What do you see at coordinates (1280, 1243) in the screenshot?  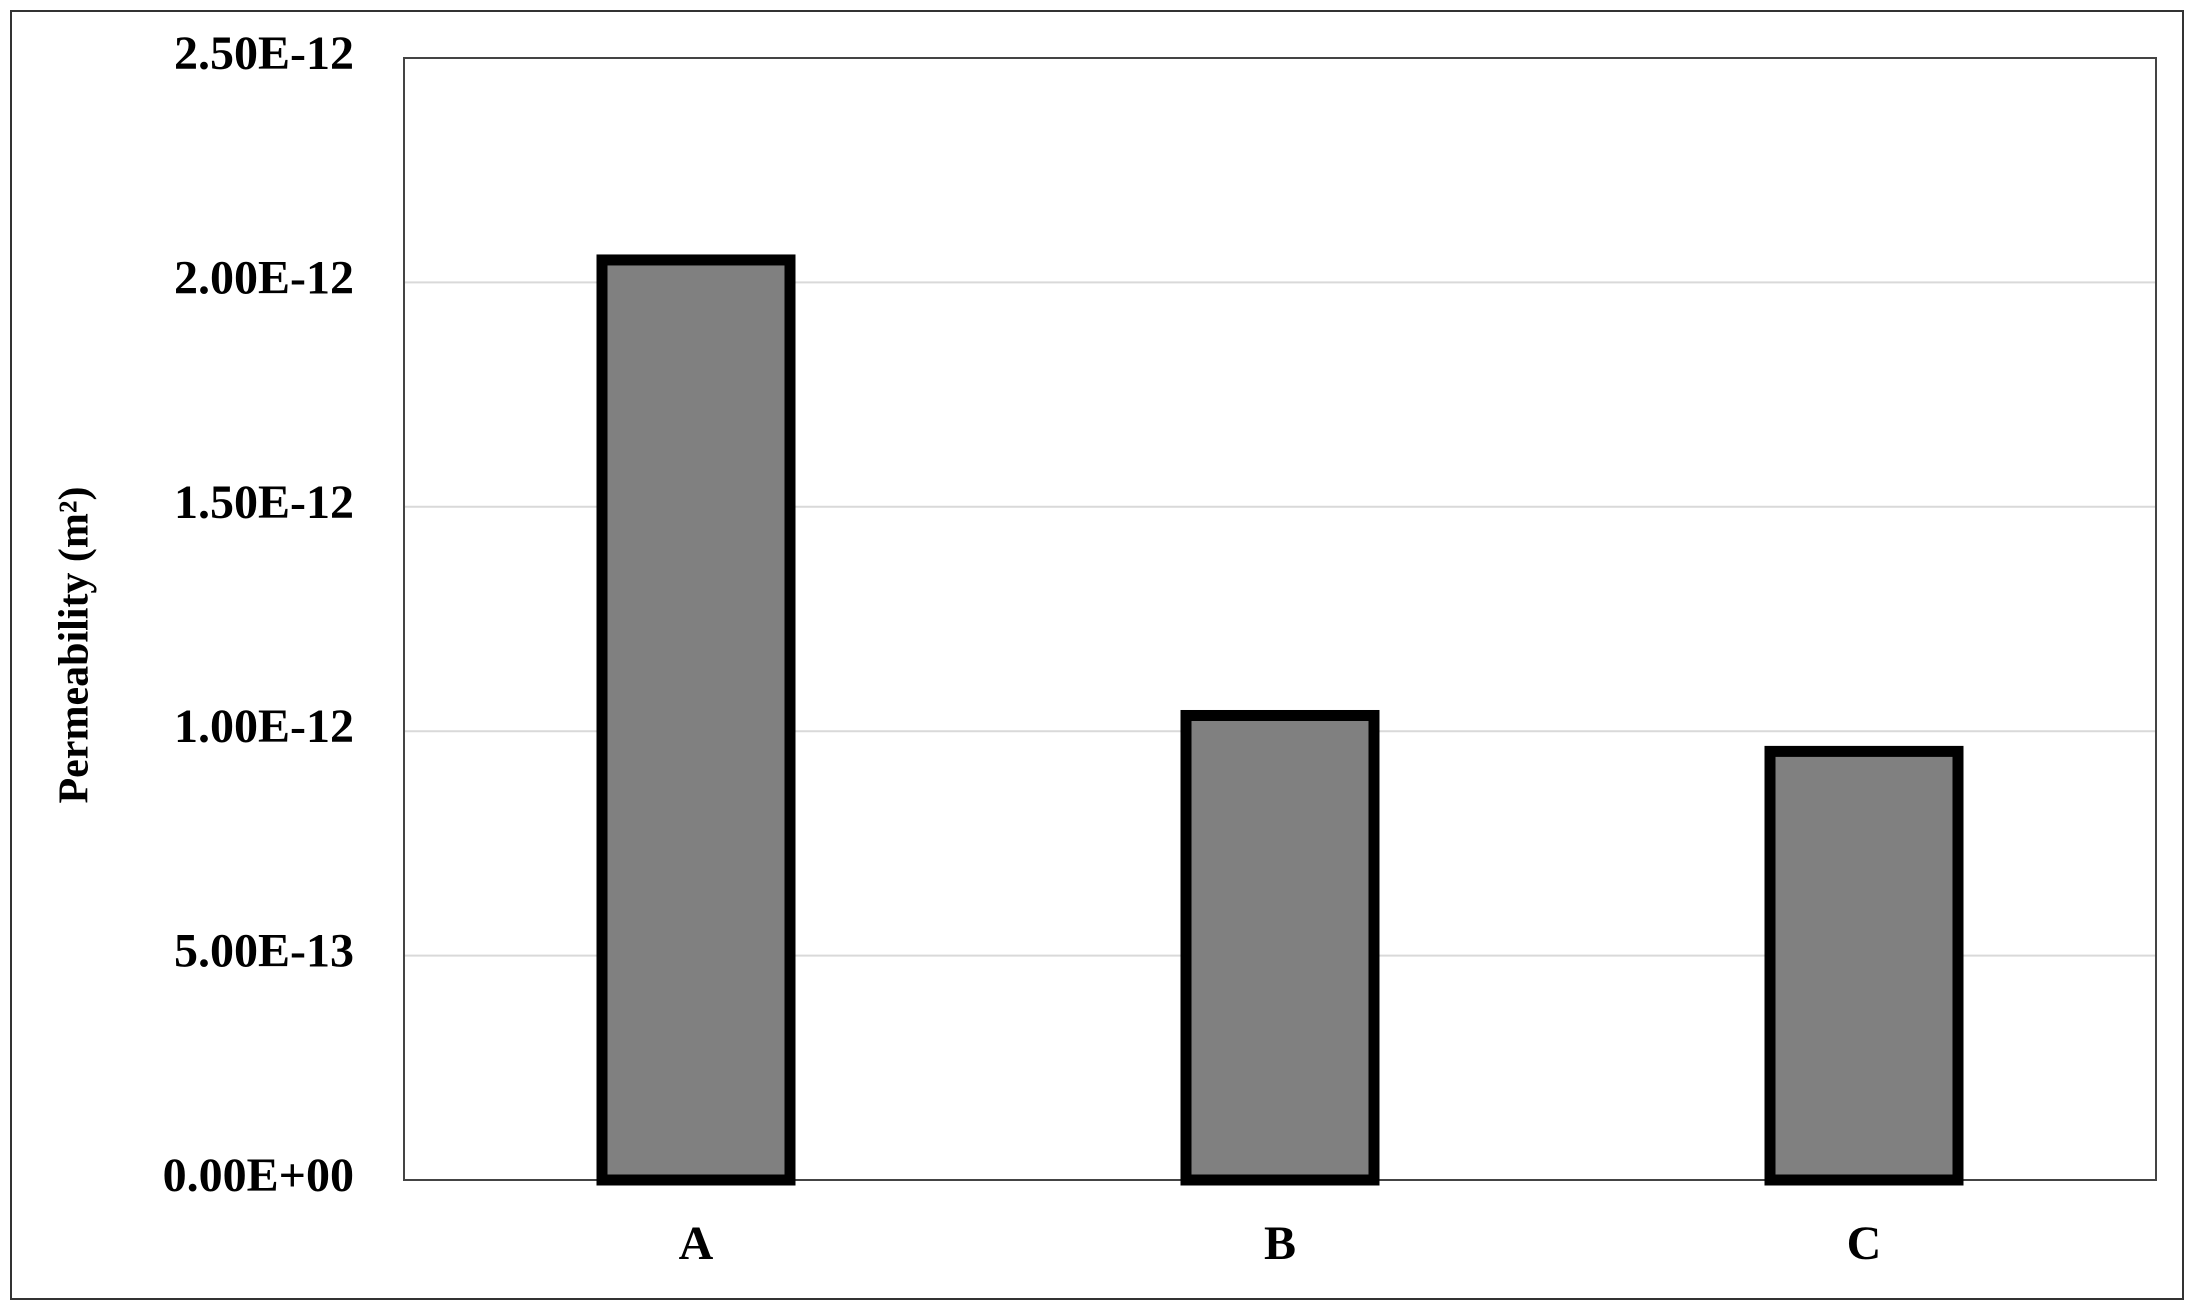 I see `x-tick-label: B` at bounding box center [1280, 1243].